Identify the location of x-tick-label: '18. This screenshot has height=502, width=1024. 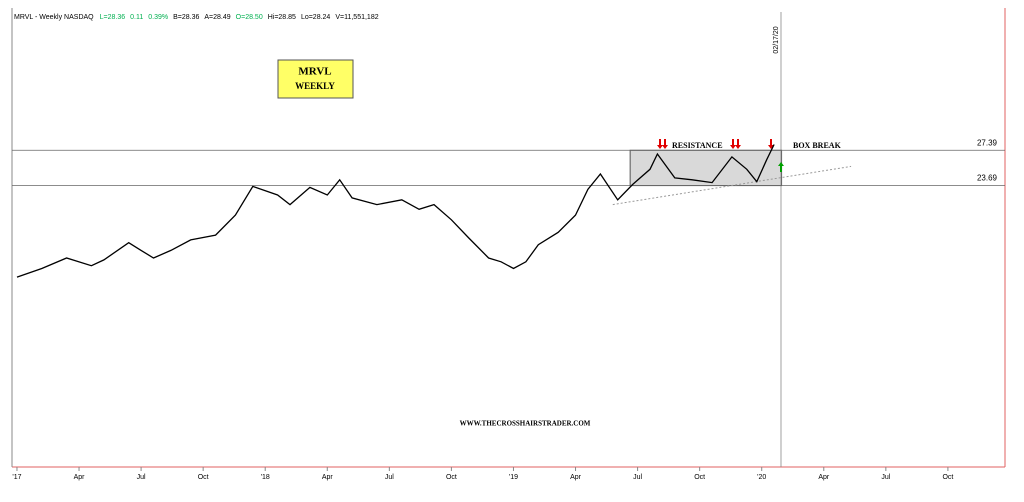
(265, 477).